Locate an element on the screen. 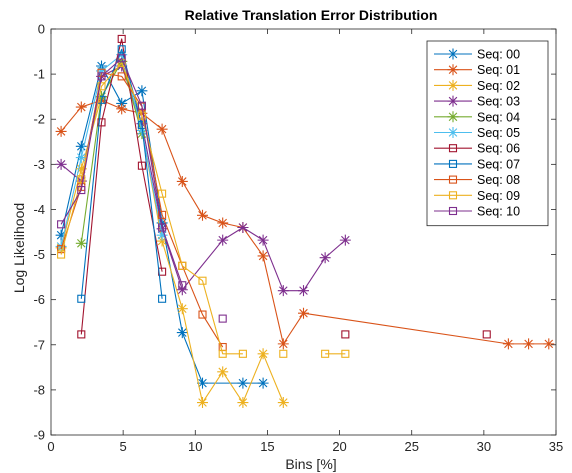 The width and height of the screenshot is (572, 473). legend-item: Seq: 01 is located at coordinates (477, 70).